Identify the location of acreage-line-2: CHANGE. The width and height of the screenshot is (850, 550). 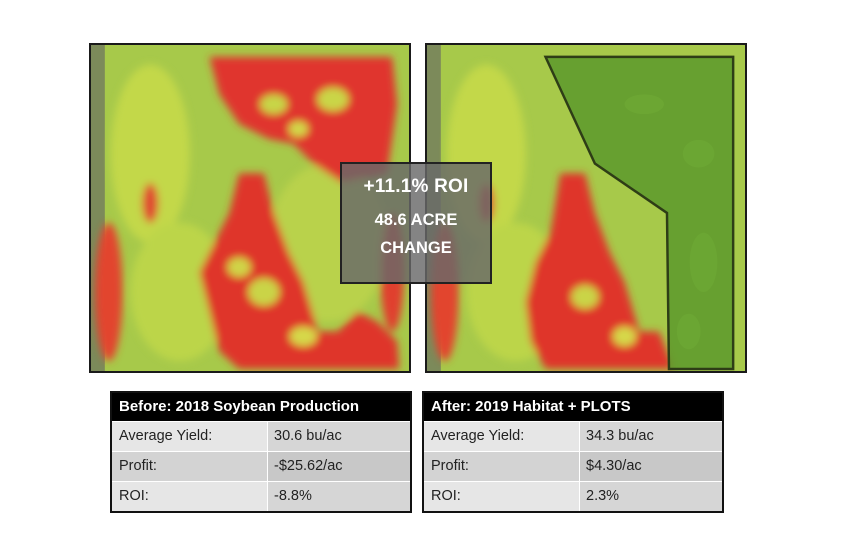
(416, 248).